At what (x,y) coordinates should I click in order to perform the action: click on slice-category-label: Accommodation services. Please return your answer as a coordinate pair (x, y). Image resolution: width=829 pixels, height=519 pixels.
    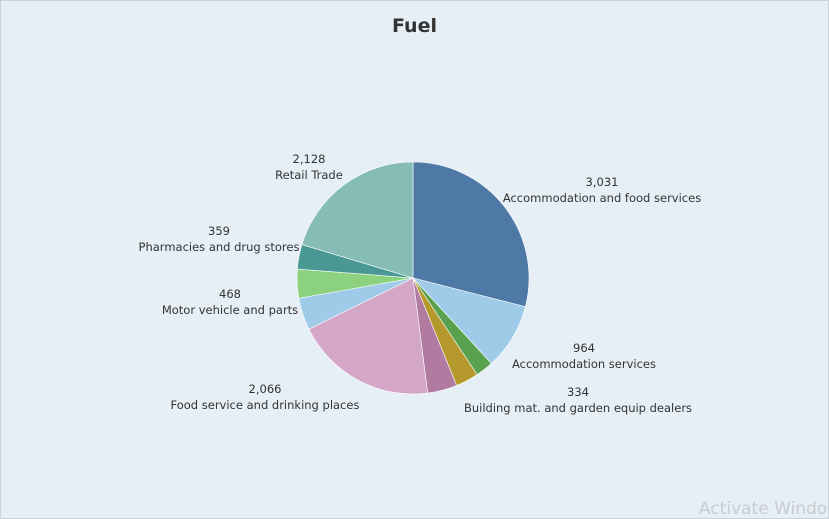
    Looking at the image, I should click on (584, 364).